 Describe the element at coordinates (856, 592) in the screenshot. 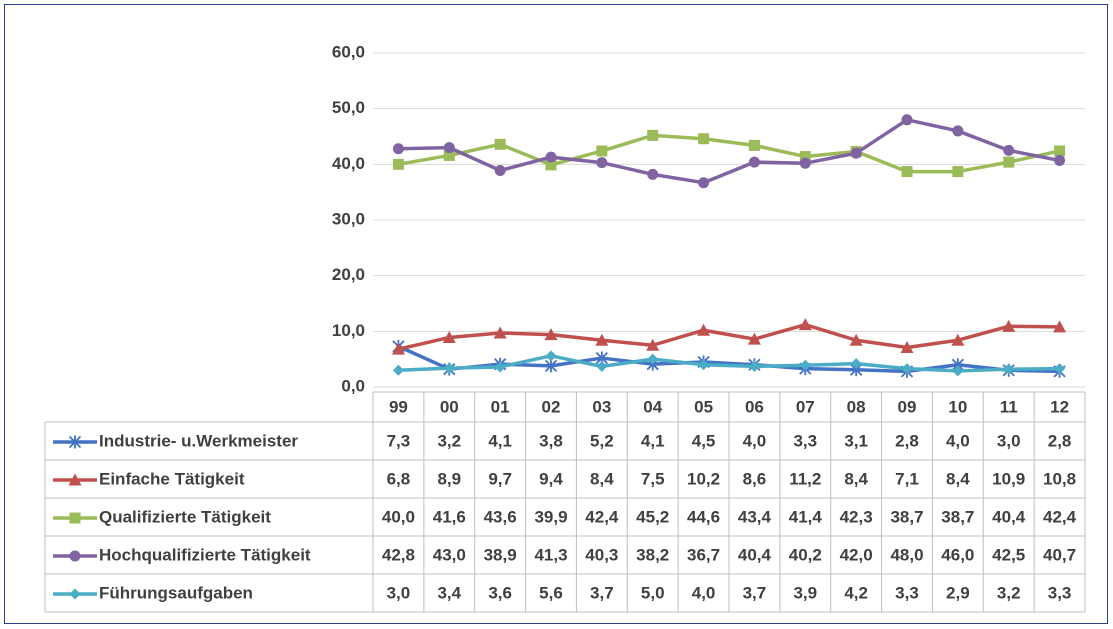

I see `table-value: 4,2` at that location.